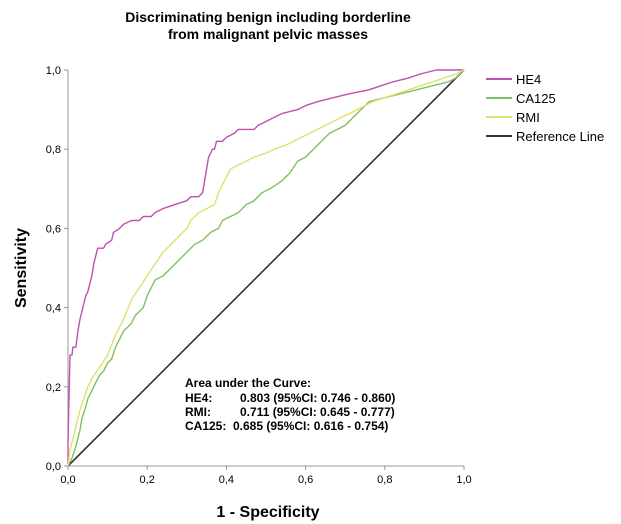 Image resolution: width=621 pixels, height=524 pixels. I want to click on y-tick-label: 0,4, so click(53, 309).